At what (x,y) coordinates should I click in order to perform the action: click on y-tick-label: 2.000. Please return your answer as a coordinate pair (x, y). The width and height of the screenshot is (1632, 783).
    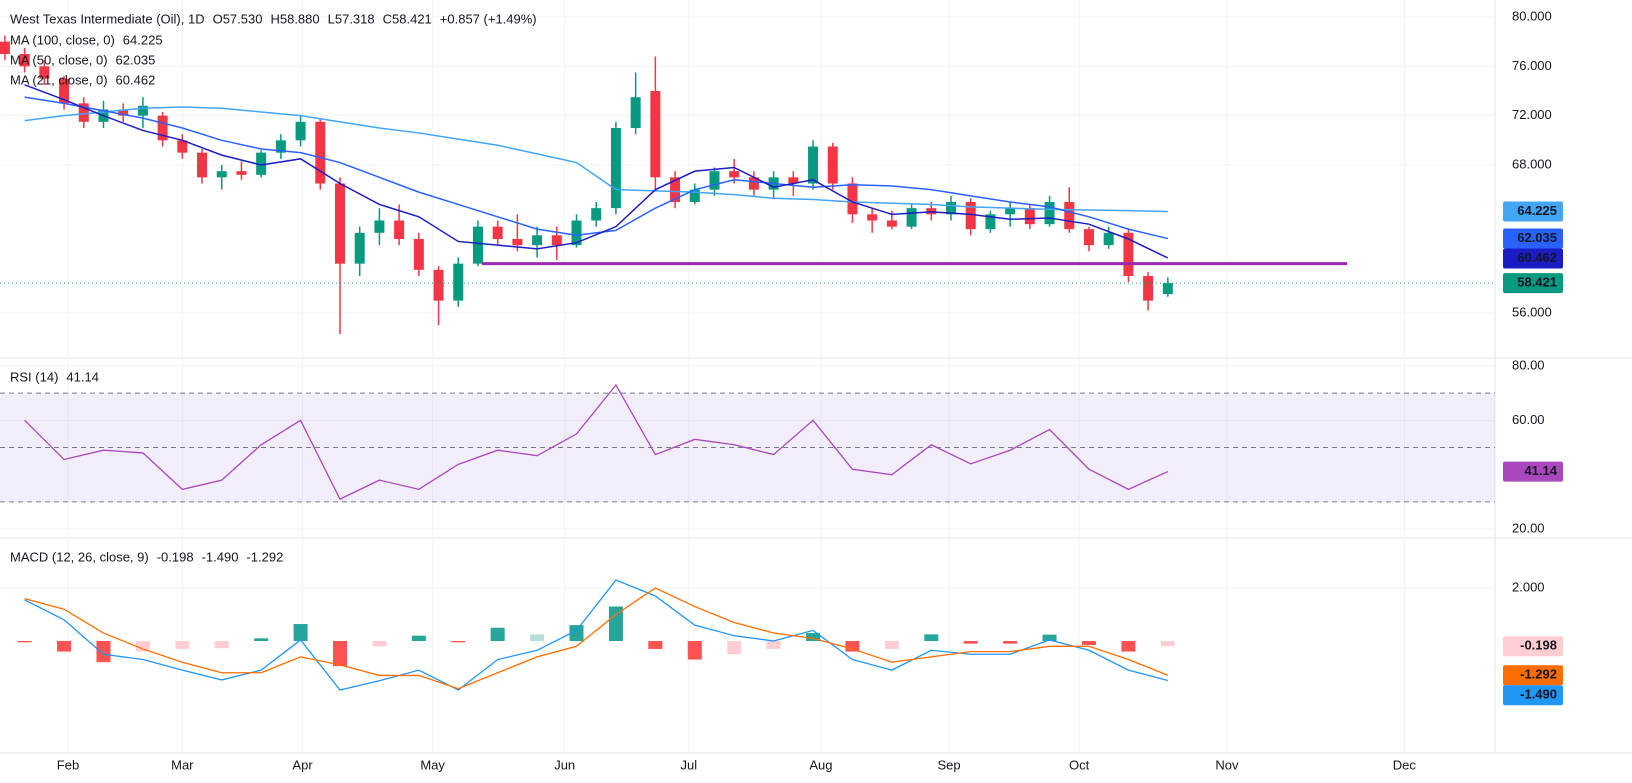
    Looking at the image, I should click on (1528, 586).